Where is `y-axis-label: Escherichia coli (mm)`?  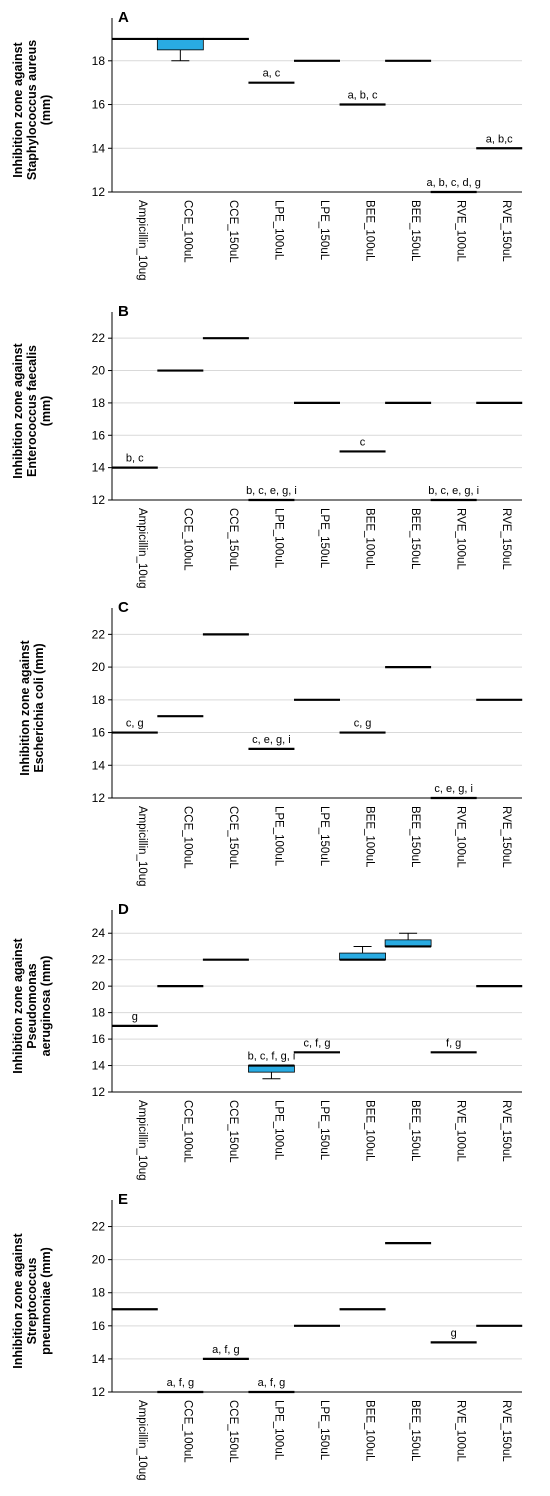 y-axis-label: Escherichia coli (mm) is located at coordinates (39, 707).